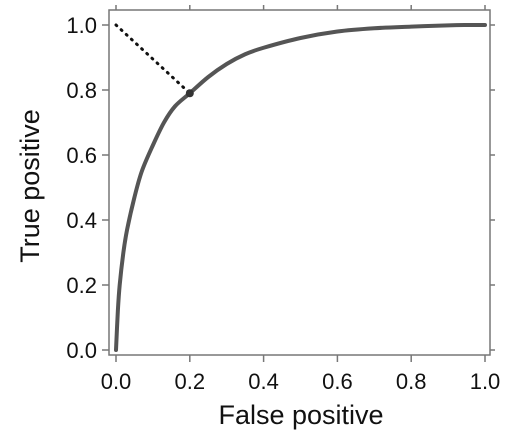 This screenshot has height=430, width=506. Describe the element at coordinates (81, 350) in the screenshot. I see `y-tick-label: 0.0` at that location.